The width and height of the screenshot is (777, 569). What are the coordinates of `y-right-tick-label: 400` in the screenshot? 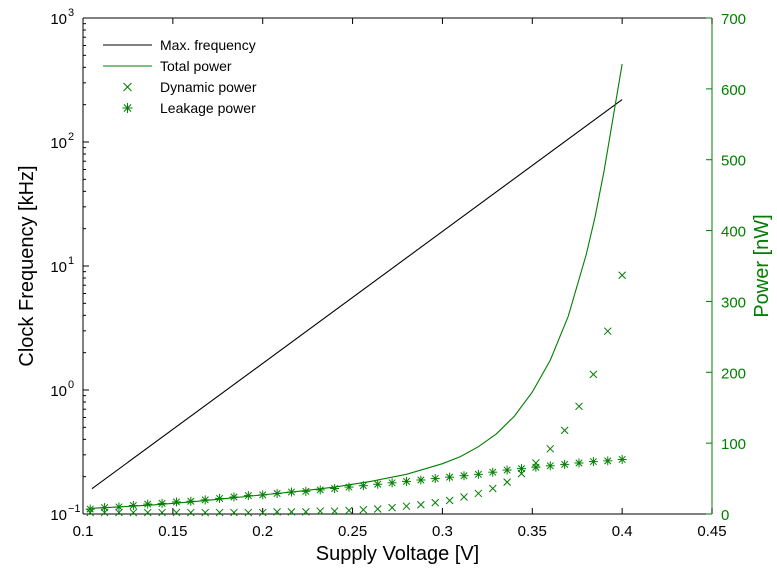 It's located at (733, 232).